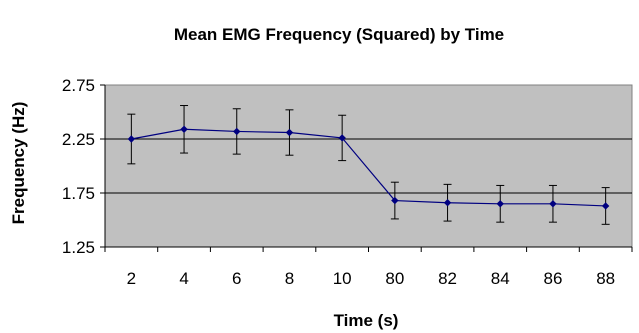 The width and height of the screenshot is (639, 333). What do you see at coordinates (236, 278) in the screenshot?
I see `x-tick-label: 6` at bounding box center [236, 278].